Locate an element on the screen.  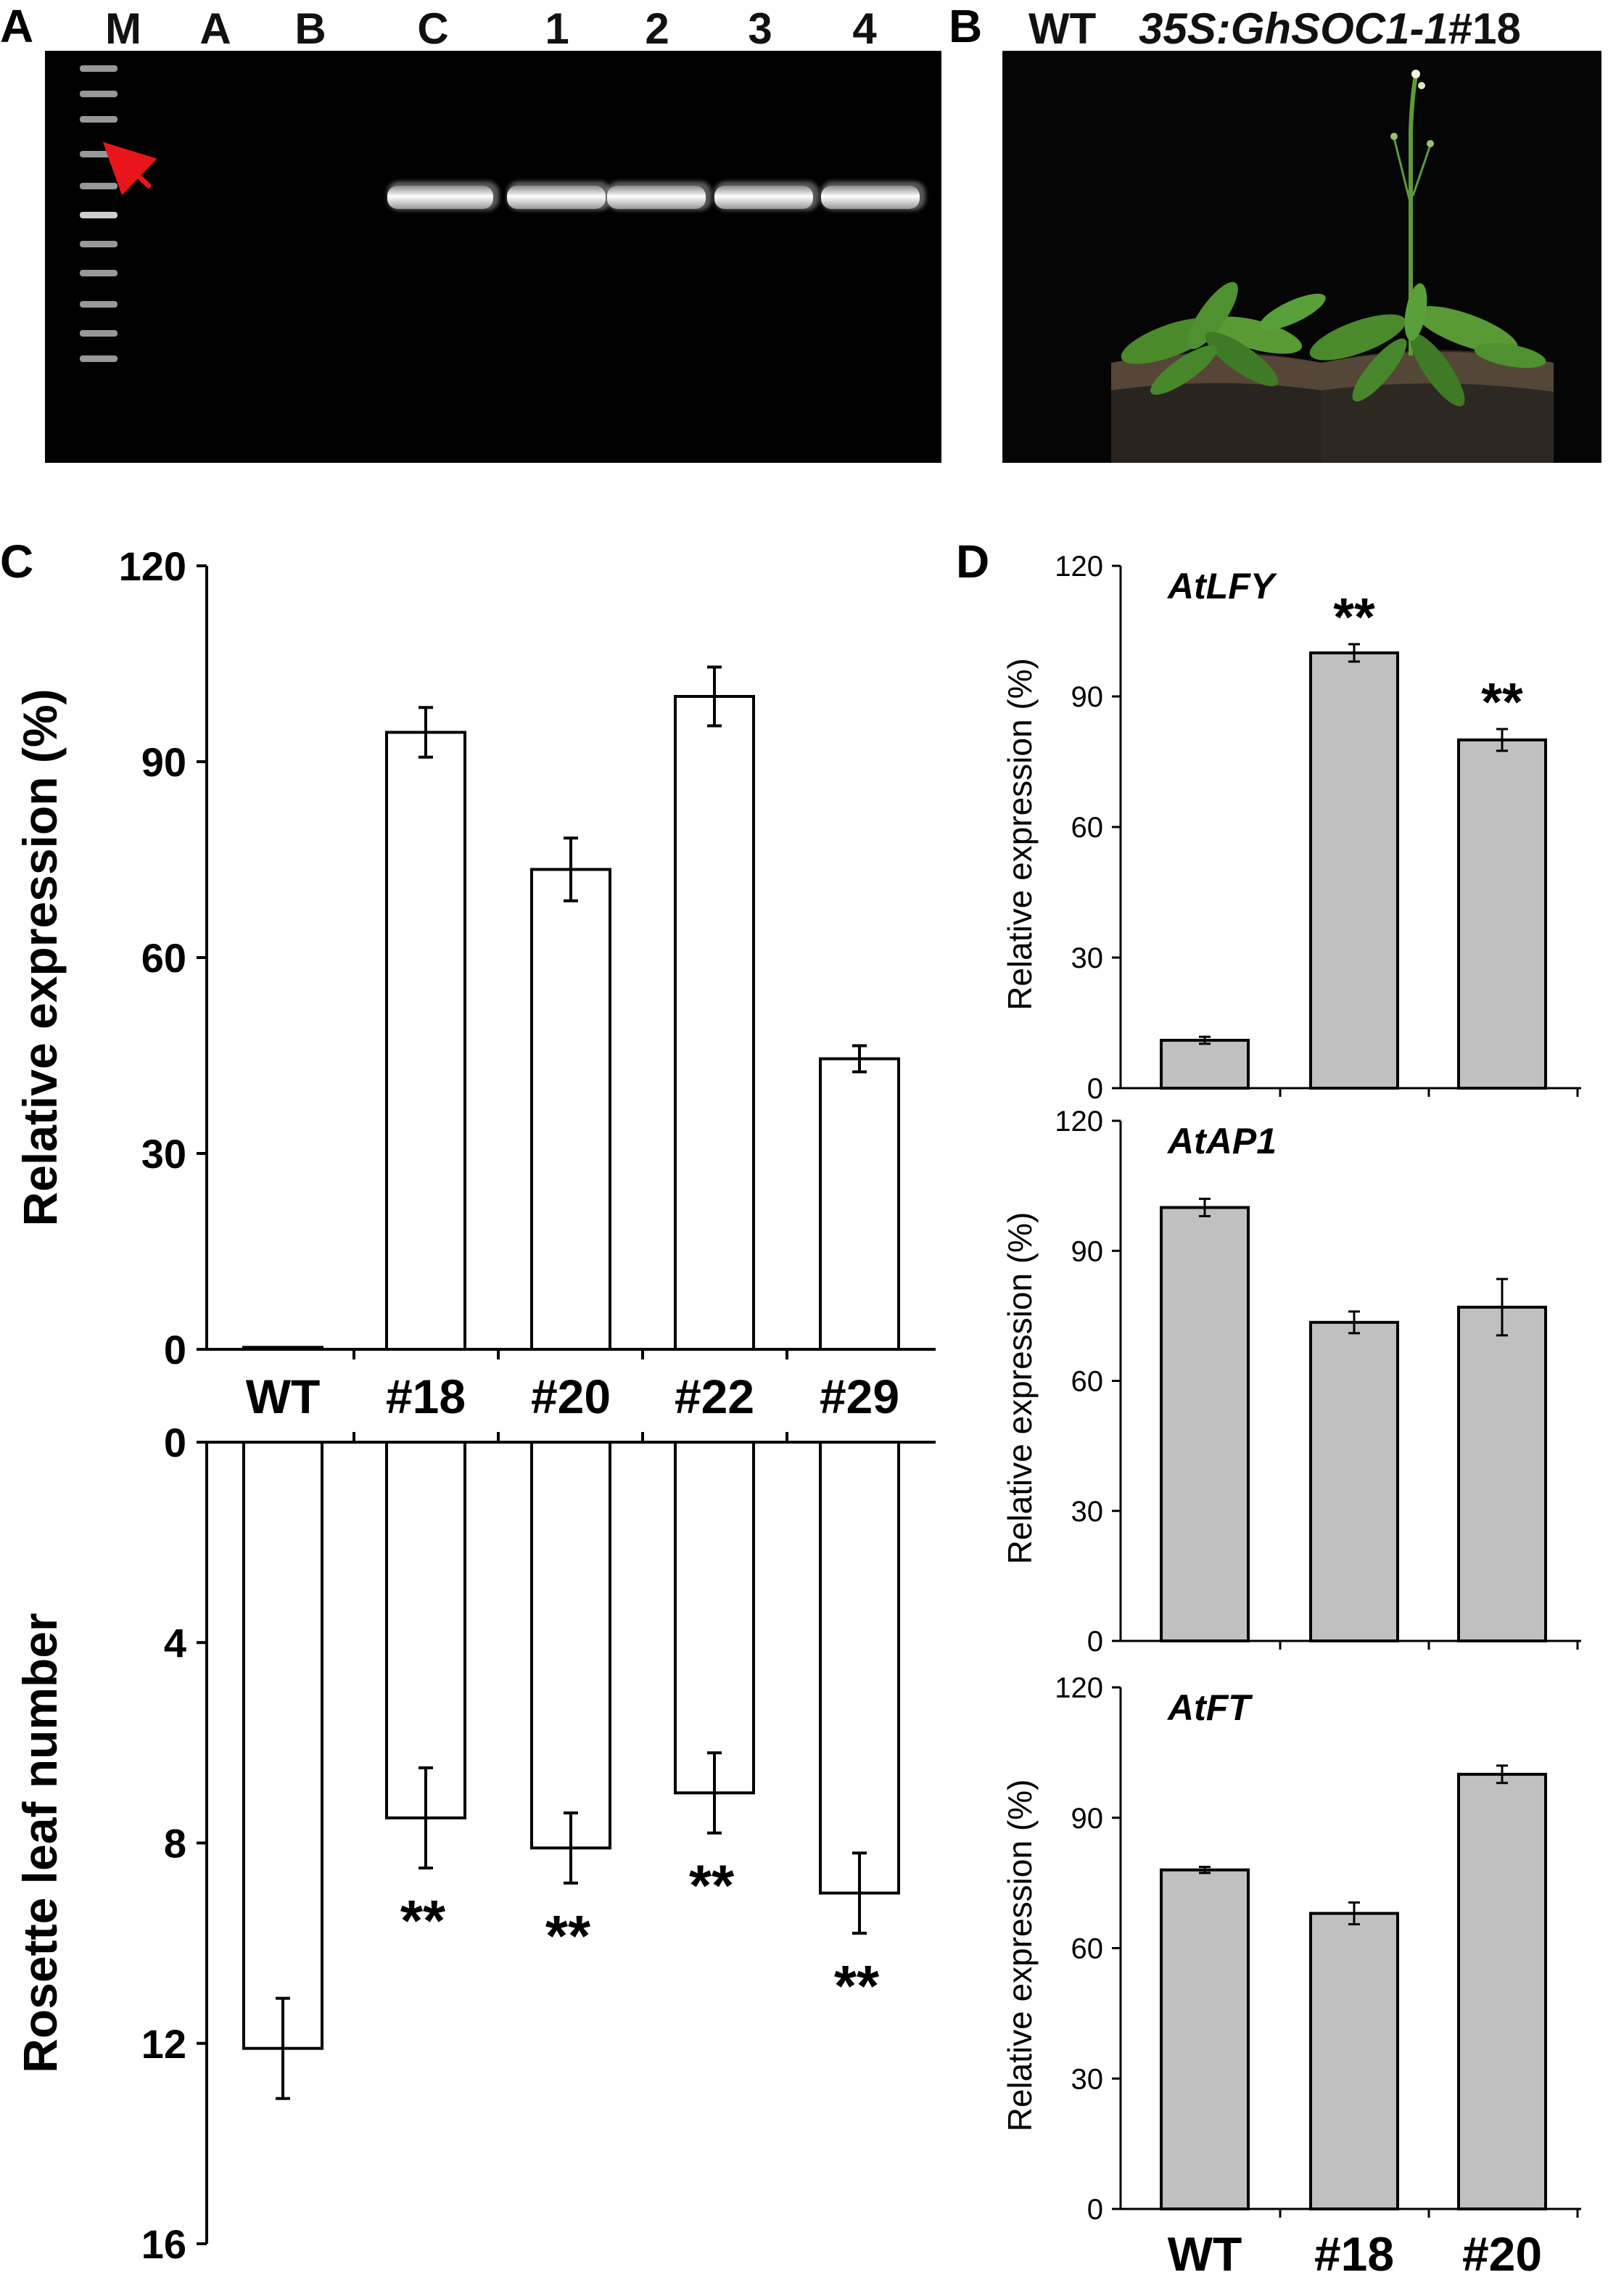
panel-b-letter: B is located at coordinates (966, 26).